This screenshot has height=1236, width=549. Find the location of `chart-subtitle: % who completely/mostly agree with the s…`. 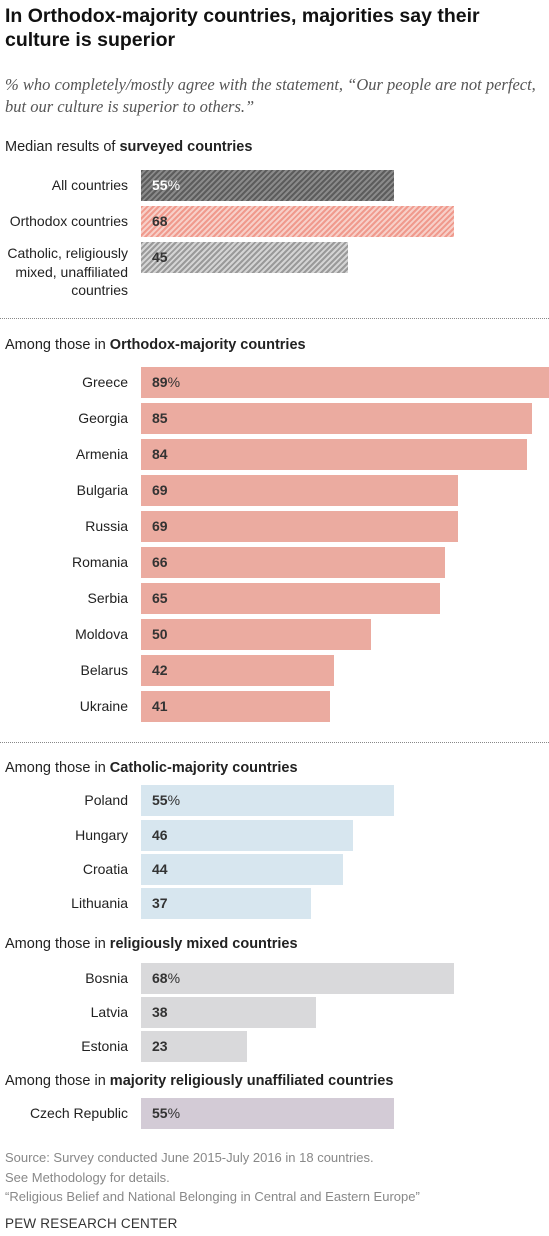

chart-subtitle: % who completely/mostly agree with the s… is located at coordinates (270, 95).